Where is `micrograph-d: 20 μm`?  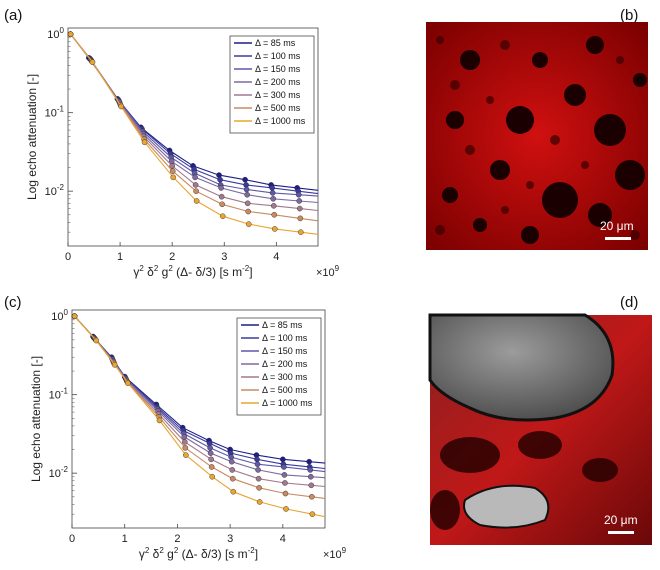
micrograph-d: 20 μm is located at coordinates (540, 429).